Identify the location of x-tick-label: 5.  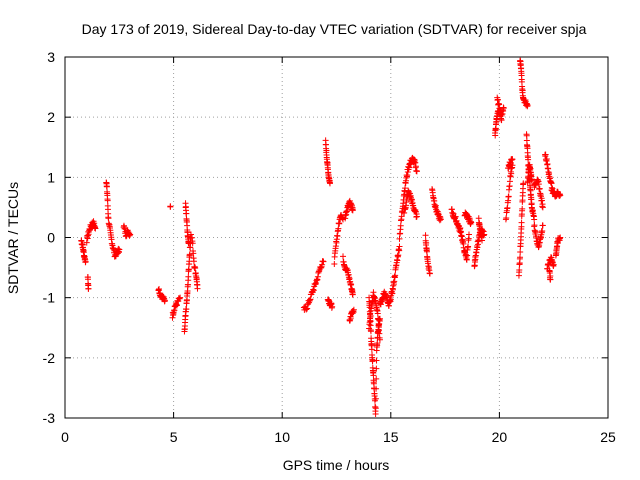
(174, 437).